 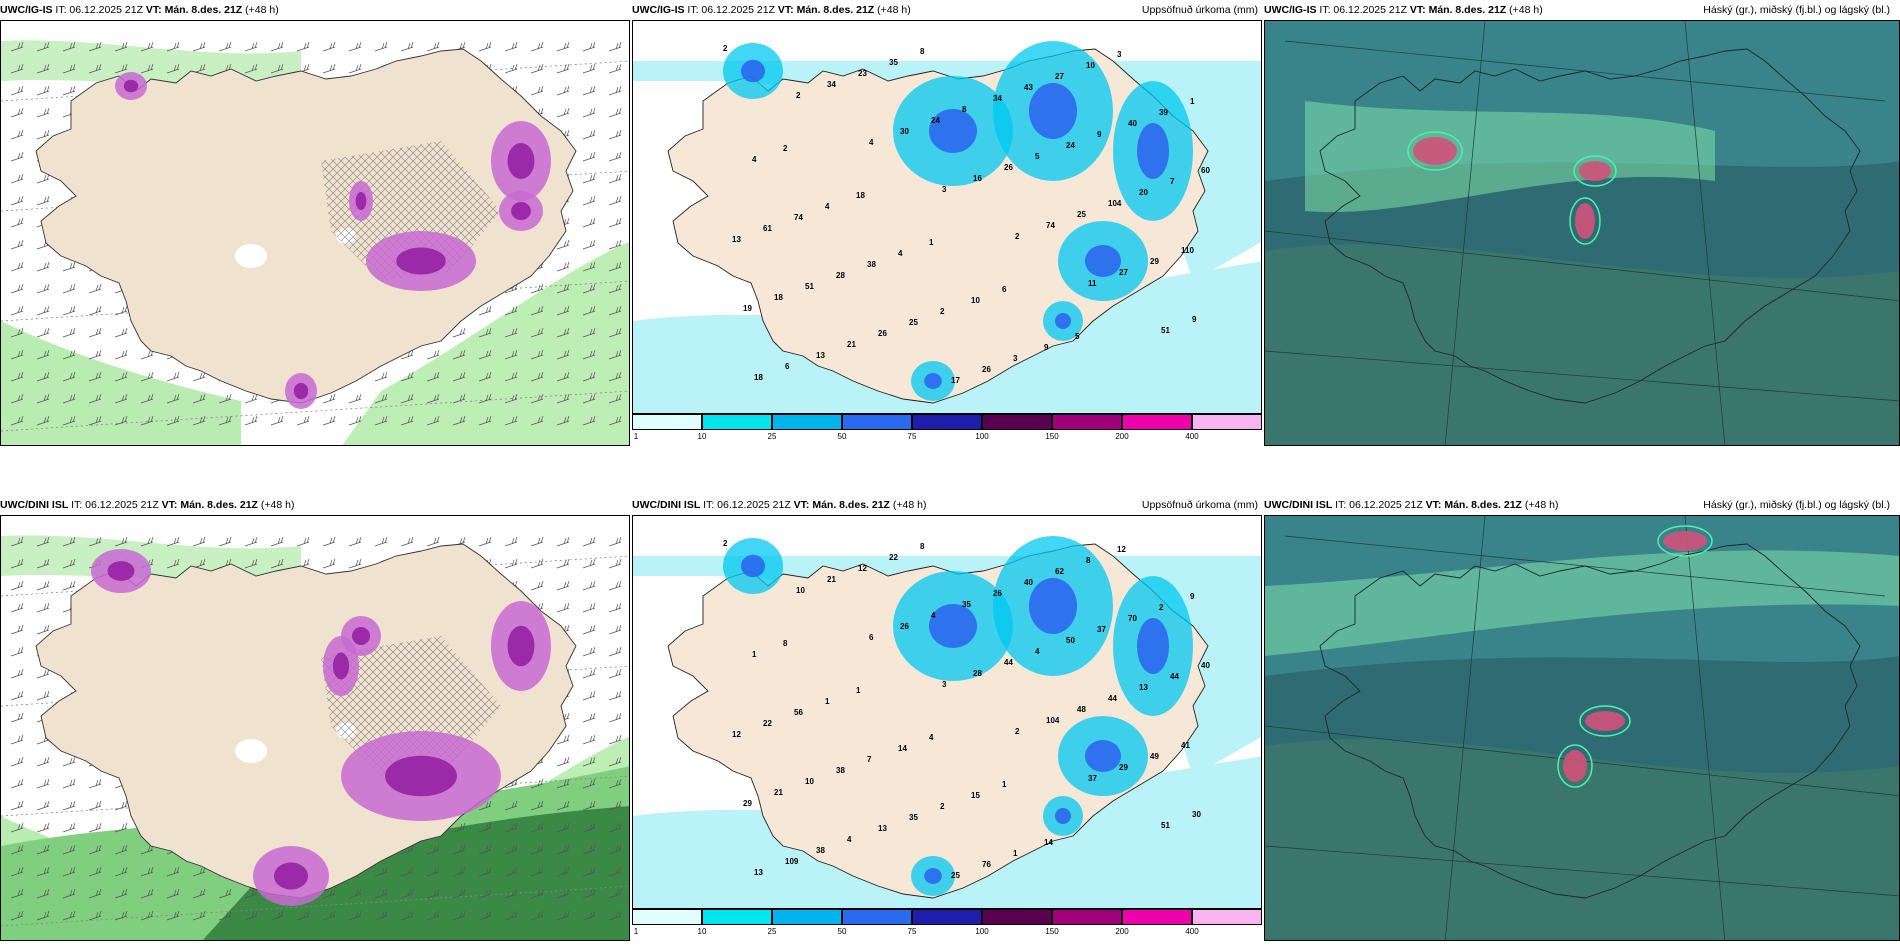 What do you see at coordinates (1122, 931) in the screenshot?
I see `colorbar-label: 200` at bounding box center [1122, 931].